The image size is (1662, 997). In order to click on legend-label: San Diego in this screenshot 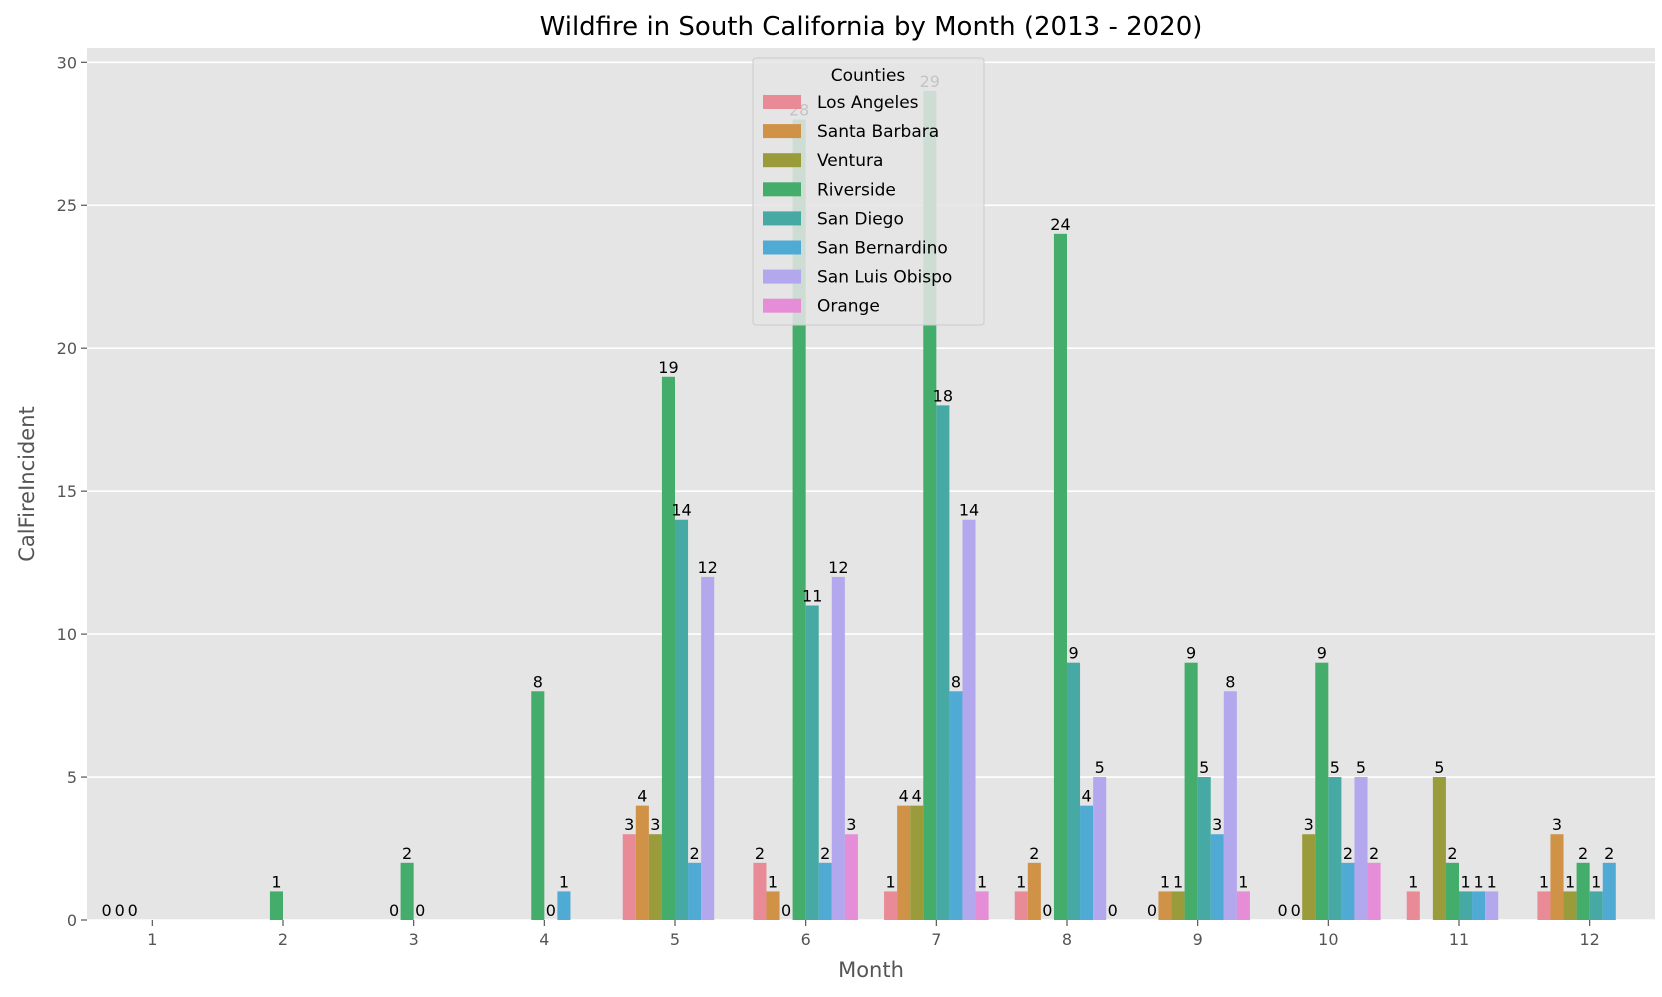, I will do `click(860, 219)`.